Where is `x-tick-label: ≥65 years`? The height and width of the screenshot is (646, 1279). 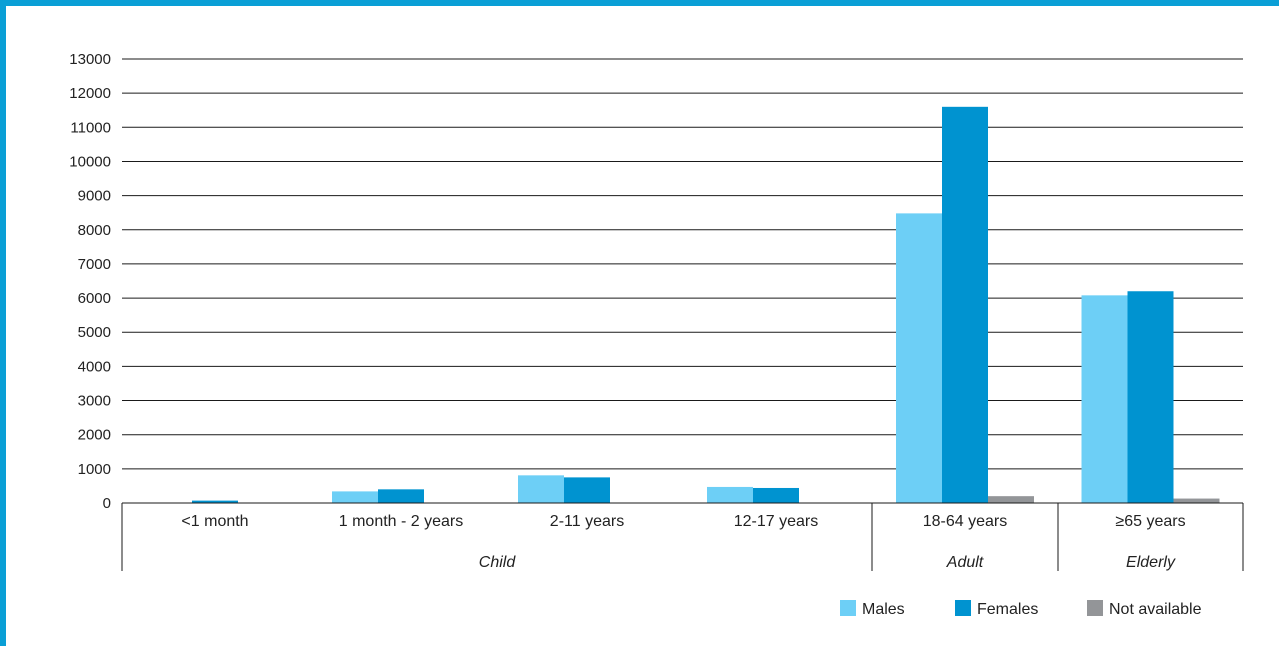
x-tick-label: ≥65 years is located at coordinates (1150, 521).